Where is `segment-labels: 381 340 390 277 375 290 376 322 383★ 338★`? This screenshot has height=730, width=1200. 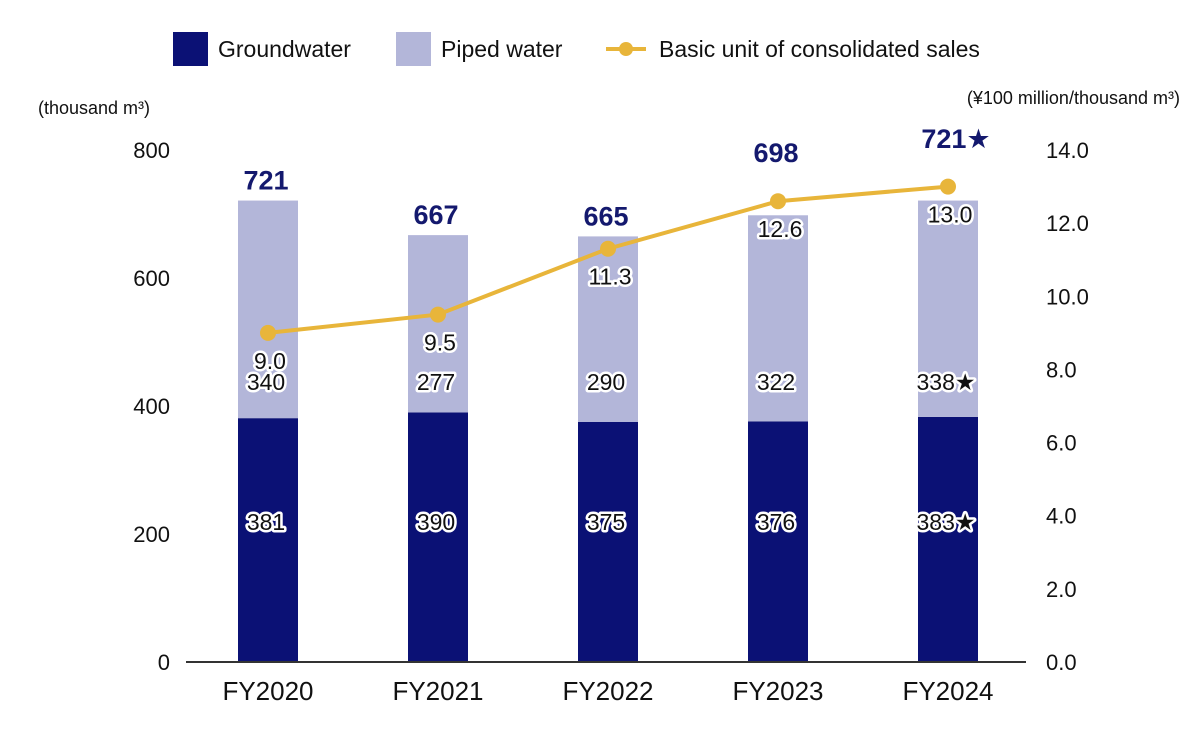 segment-labels: 381 340 390 277 375 290 376 322 383★ 338★ is located at coordinates (611, 452).